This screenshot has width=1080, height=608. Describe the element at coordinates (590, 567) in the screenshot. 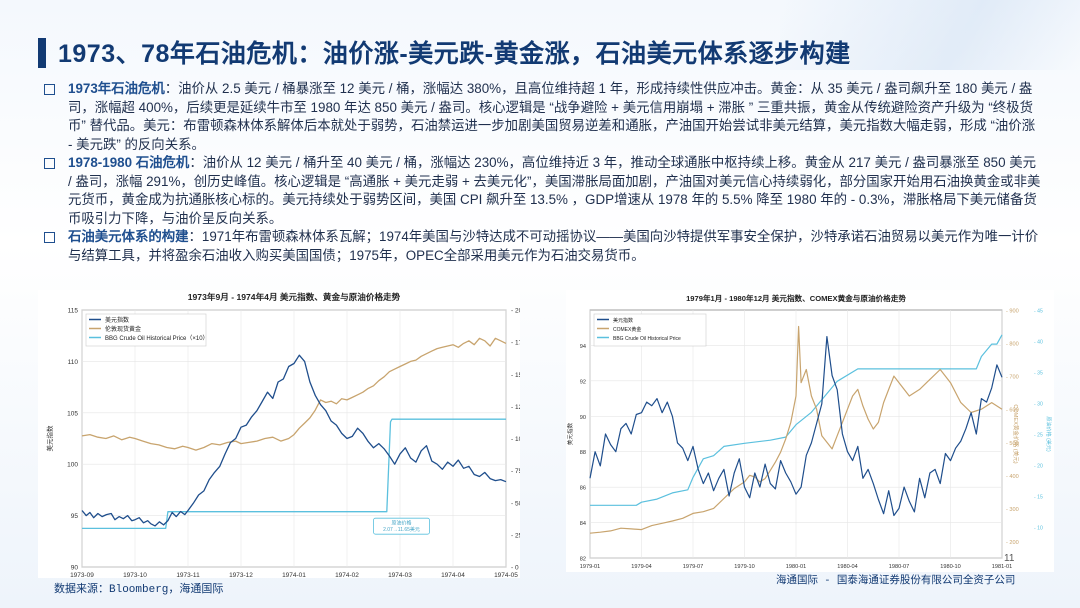

I see `x-tick-label: 1979-01` at that location.